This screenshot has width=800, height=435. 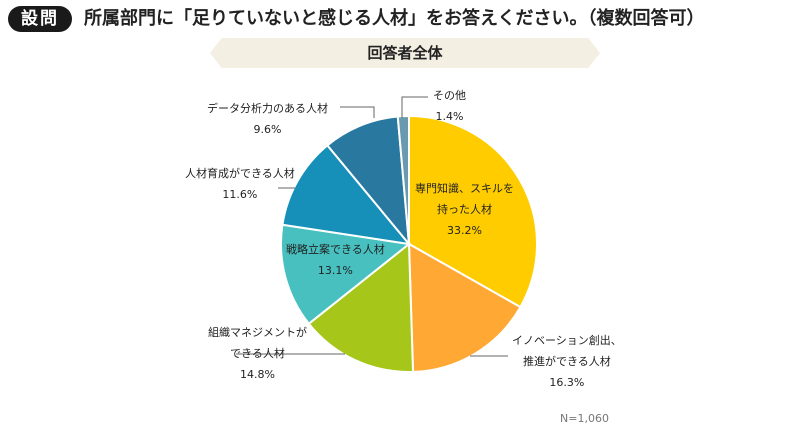 I want to click on slice-label-0: 専門知識、スキルを 持った人材 33.2%, so click(x=464, y=209).